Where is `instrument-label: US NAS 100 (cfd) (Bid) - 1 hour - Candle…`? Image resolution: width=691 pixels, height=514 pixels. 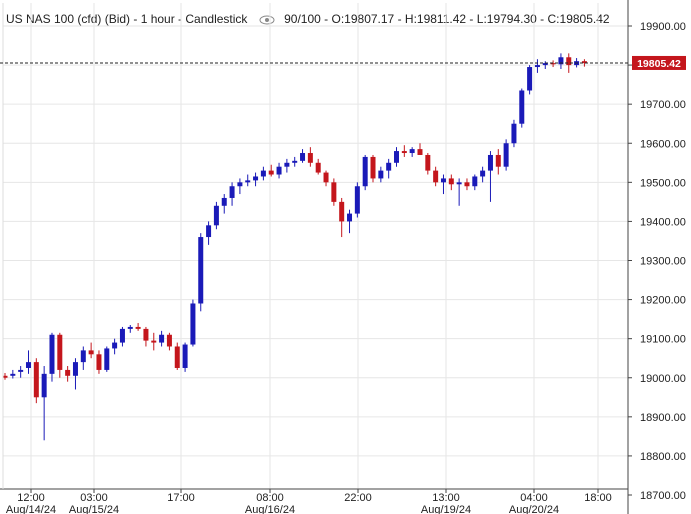 instrument-label: US NAS 100 (cfd) (Bid) - 1 hour - Candle… is located at coordinates (127, 19).